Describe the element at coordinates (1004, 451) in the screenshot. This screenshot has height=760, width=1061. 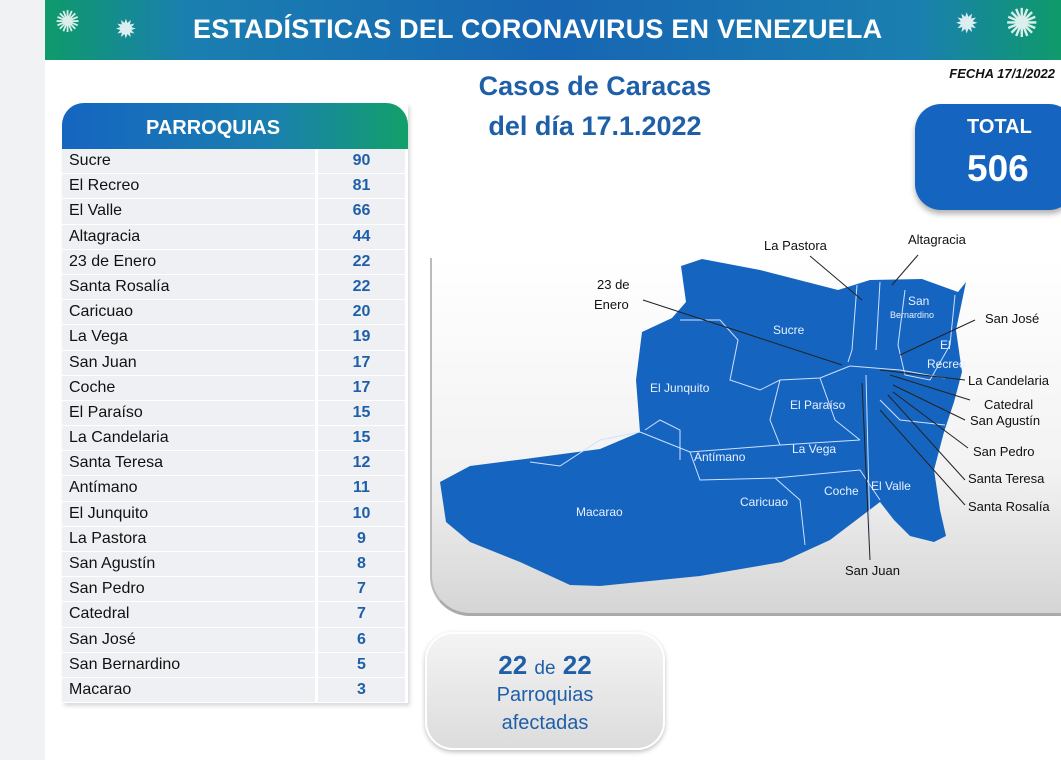
I see `map-label: San Pedro` at that location.